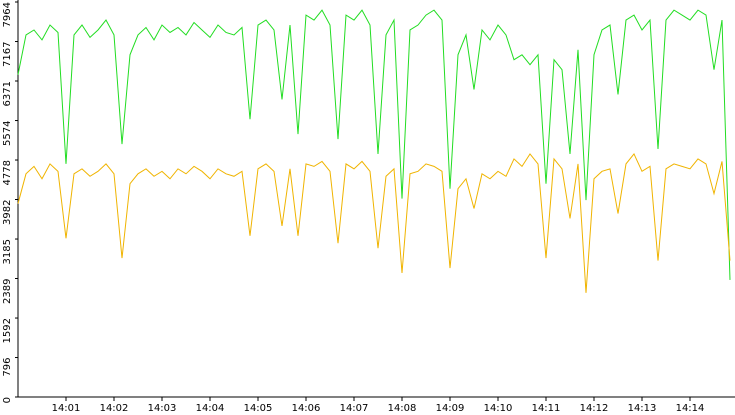  What do you see at coordinates (7, 212) in the screenshot?
I see `y-tick-label: 3982` at bounding box center [7, 212].